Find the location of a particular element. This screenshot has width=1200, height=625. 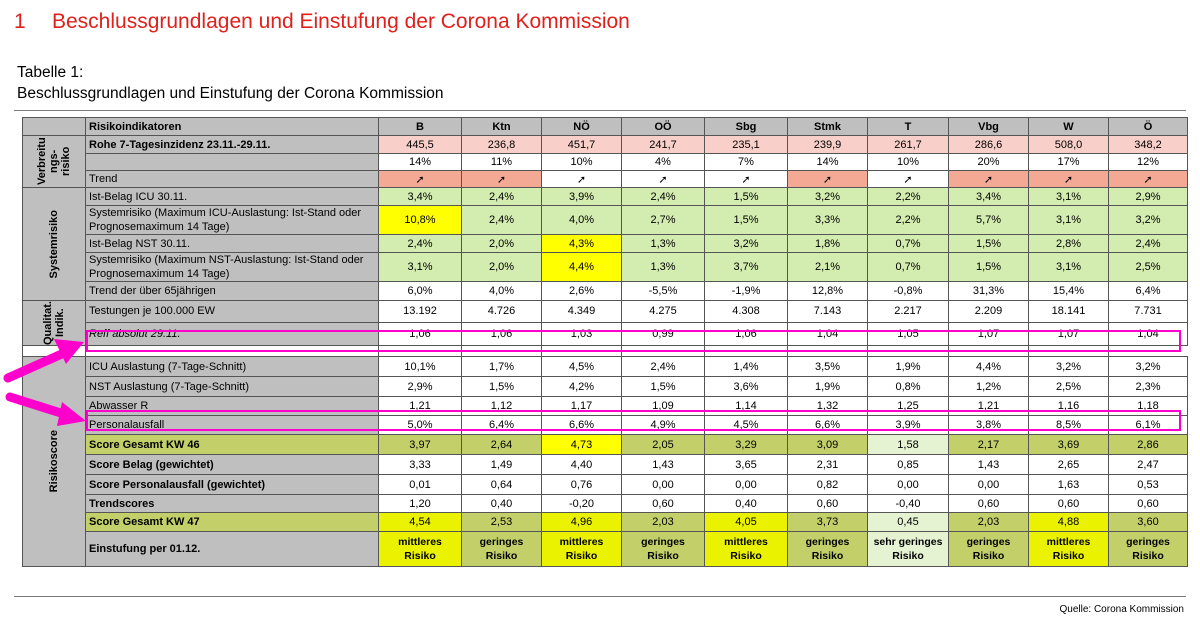

value-cell: 261,7 is located at coordinates (908, 144).